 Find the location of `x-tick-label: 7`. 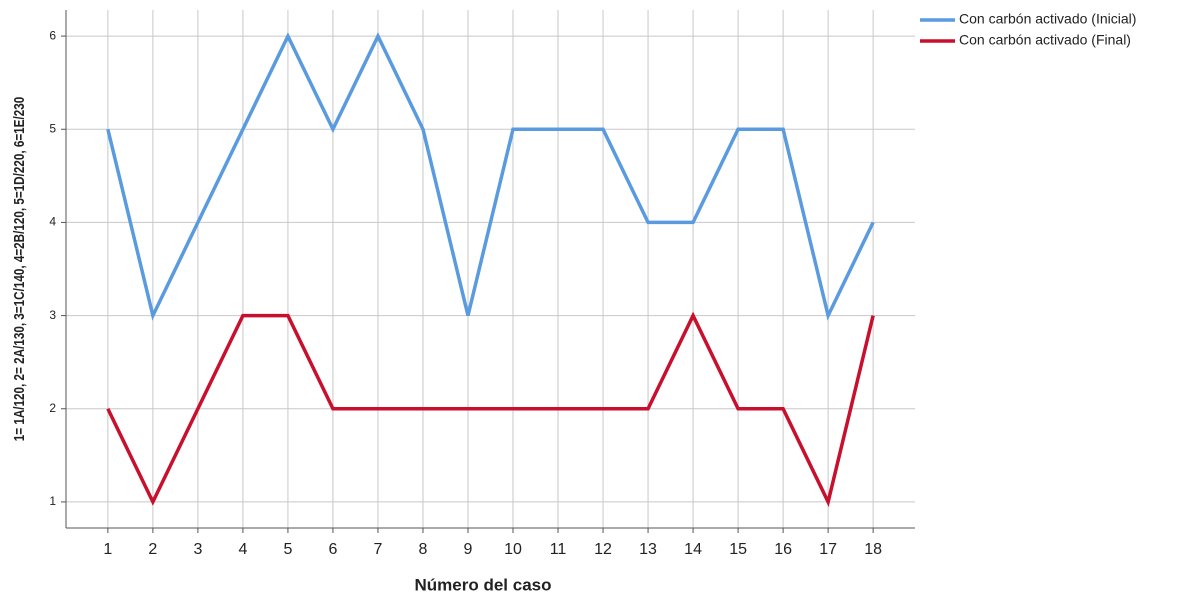

x-tick-label: 7 is located at coordinates (378, 549).